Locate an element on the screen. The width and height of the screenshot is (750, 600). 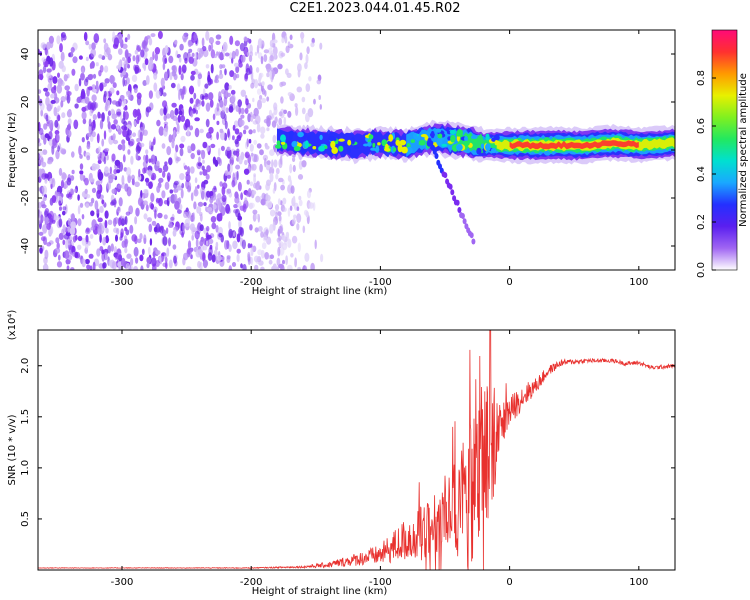
streak-blob is located at coordinates (457, 202).